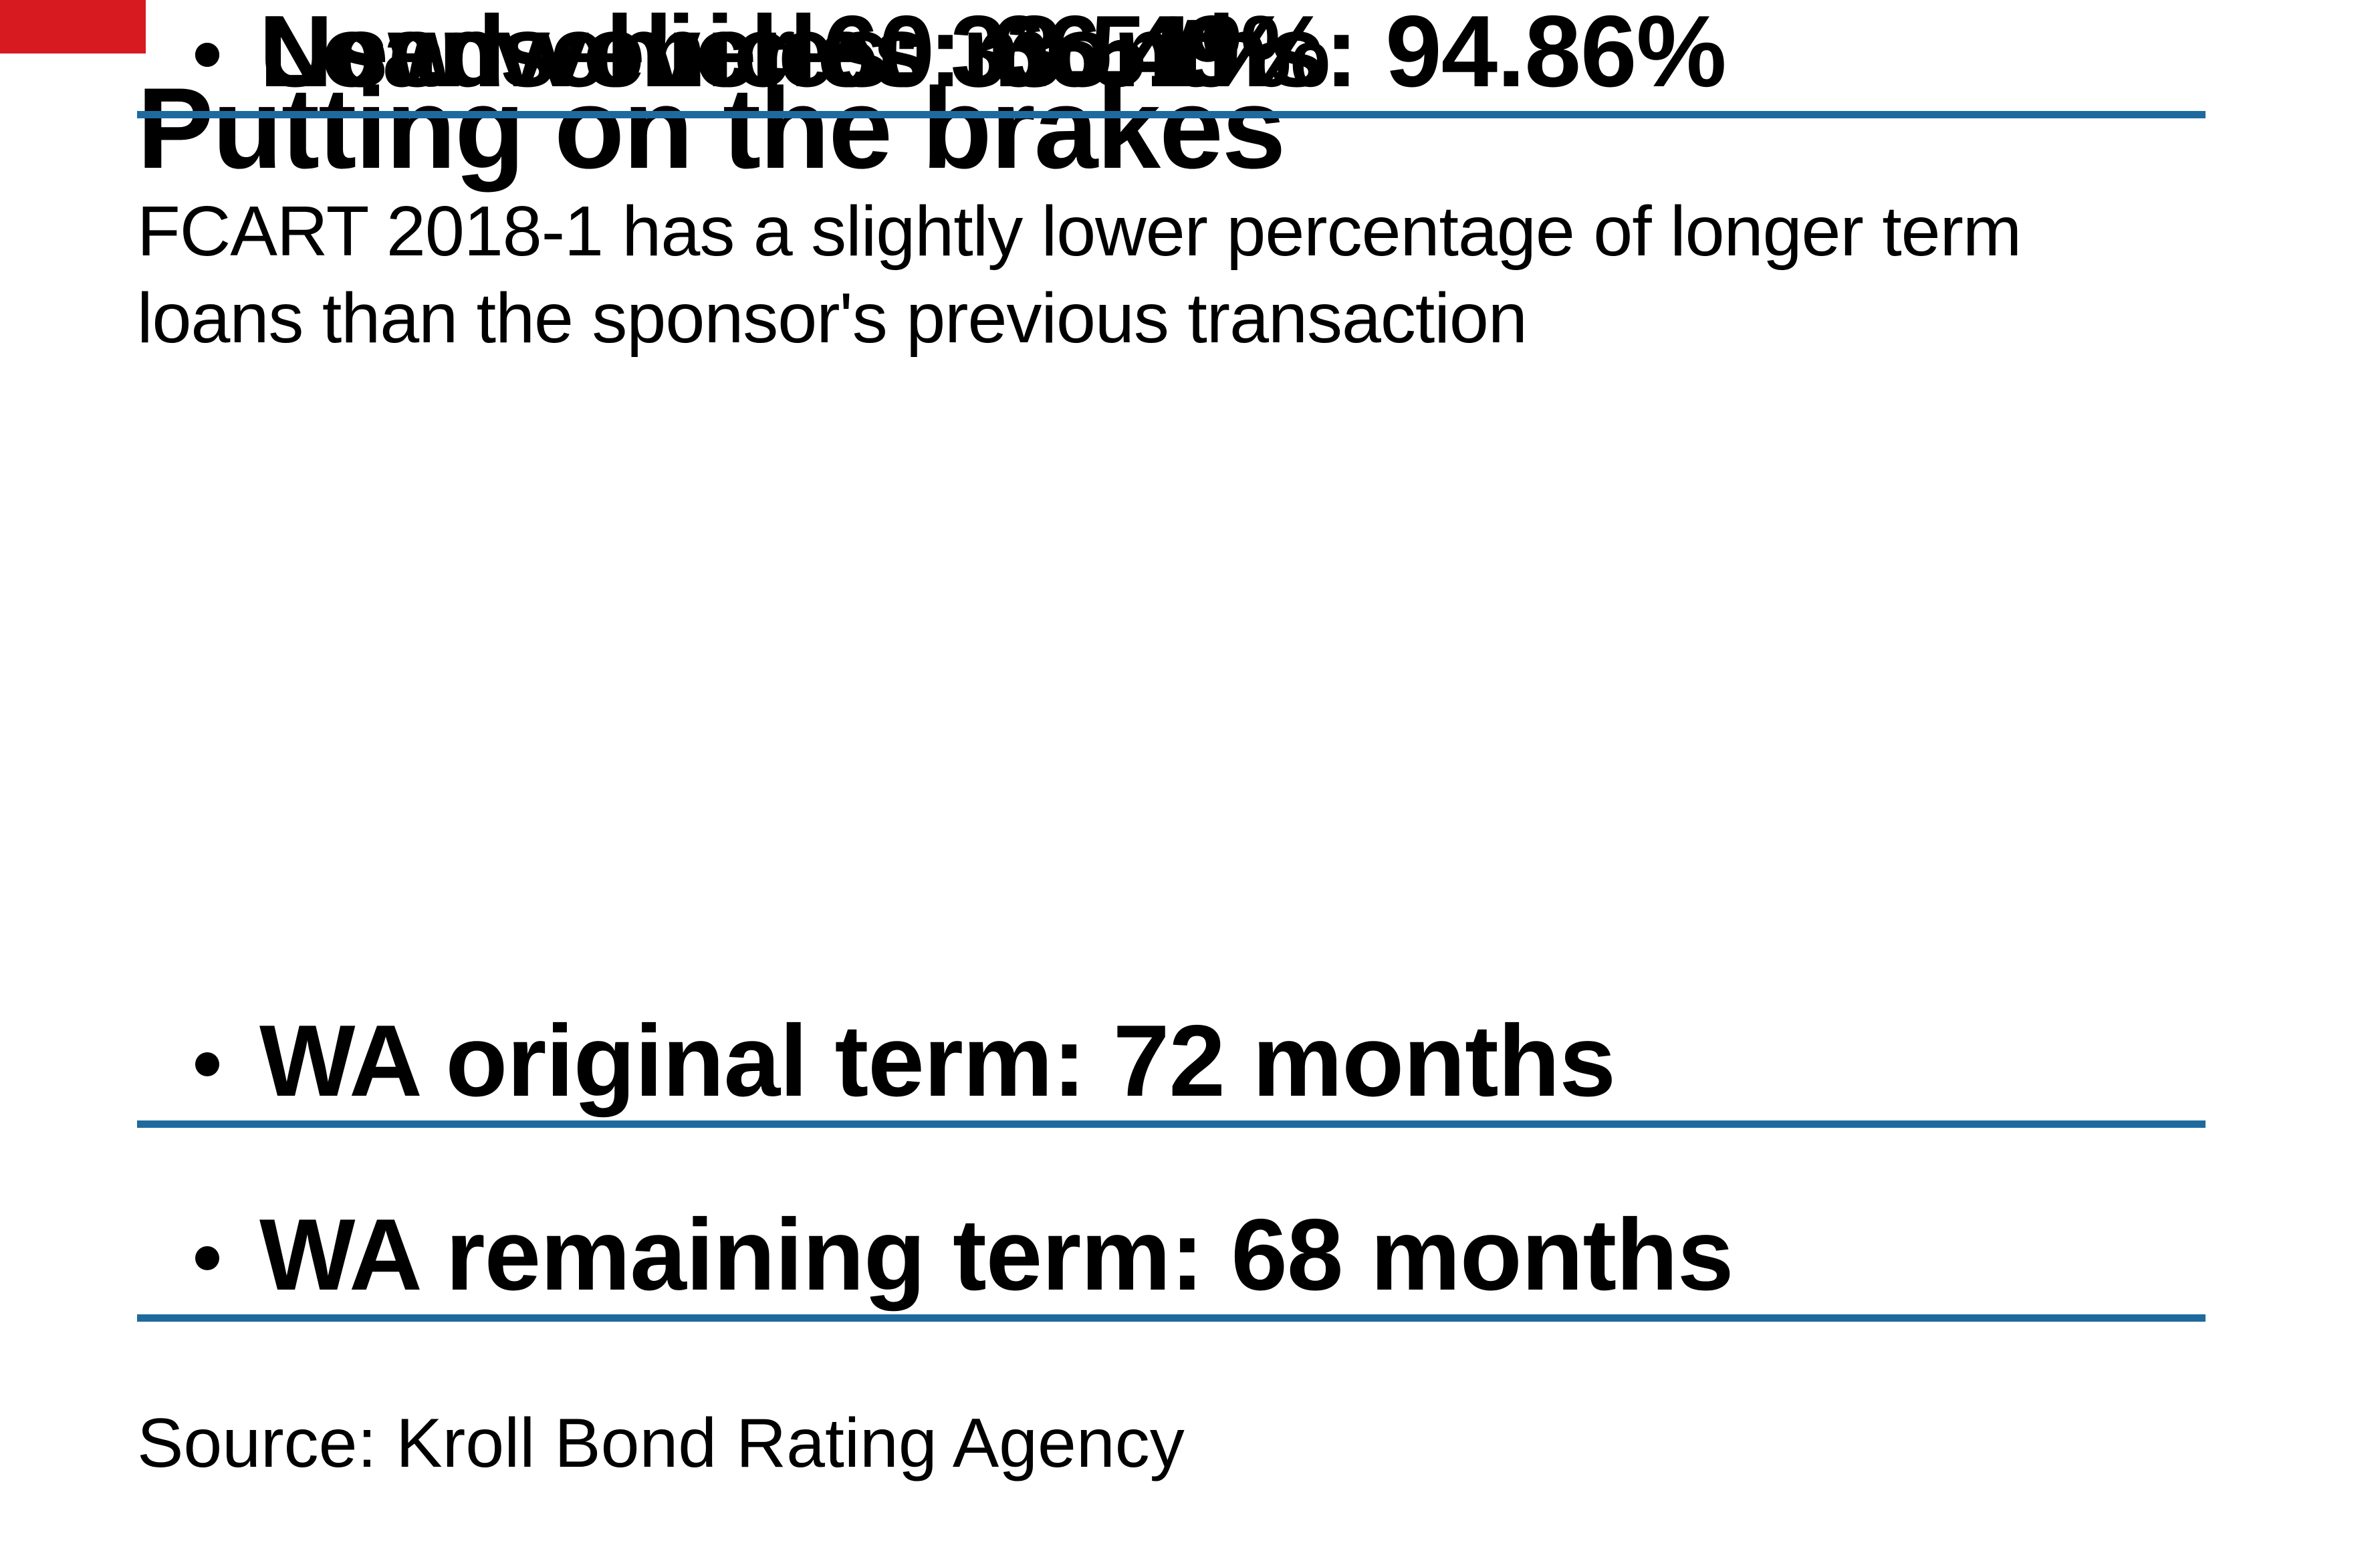 The image size is (2380, 1551). I want to click on page-title: Putting on the brakes, so click(711, 128).